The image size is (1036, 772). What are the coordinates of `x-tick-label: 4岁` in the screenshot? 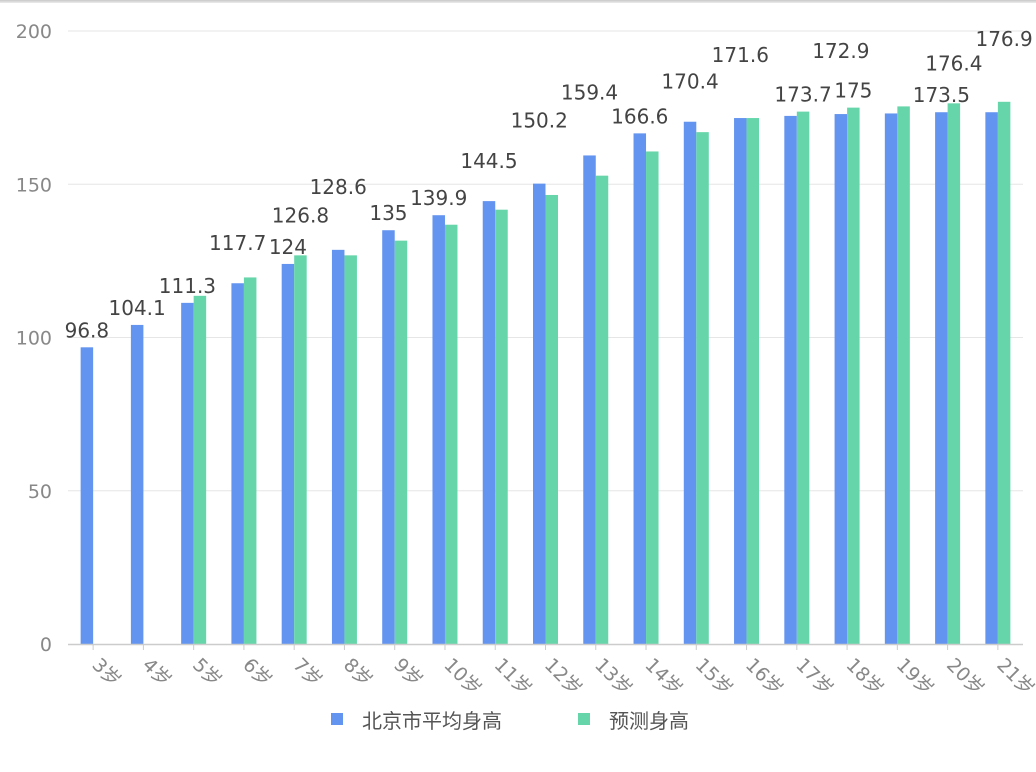 It's located at (157, 673).